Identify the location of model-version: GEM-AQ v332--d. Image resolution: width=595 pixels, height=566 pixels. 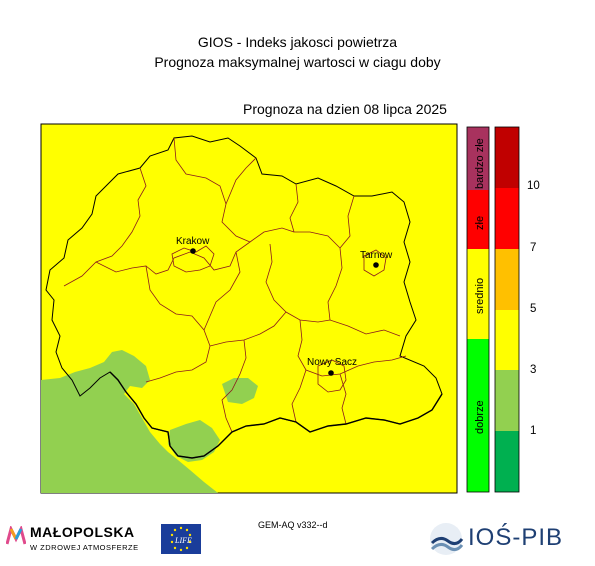
(293, 525).